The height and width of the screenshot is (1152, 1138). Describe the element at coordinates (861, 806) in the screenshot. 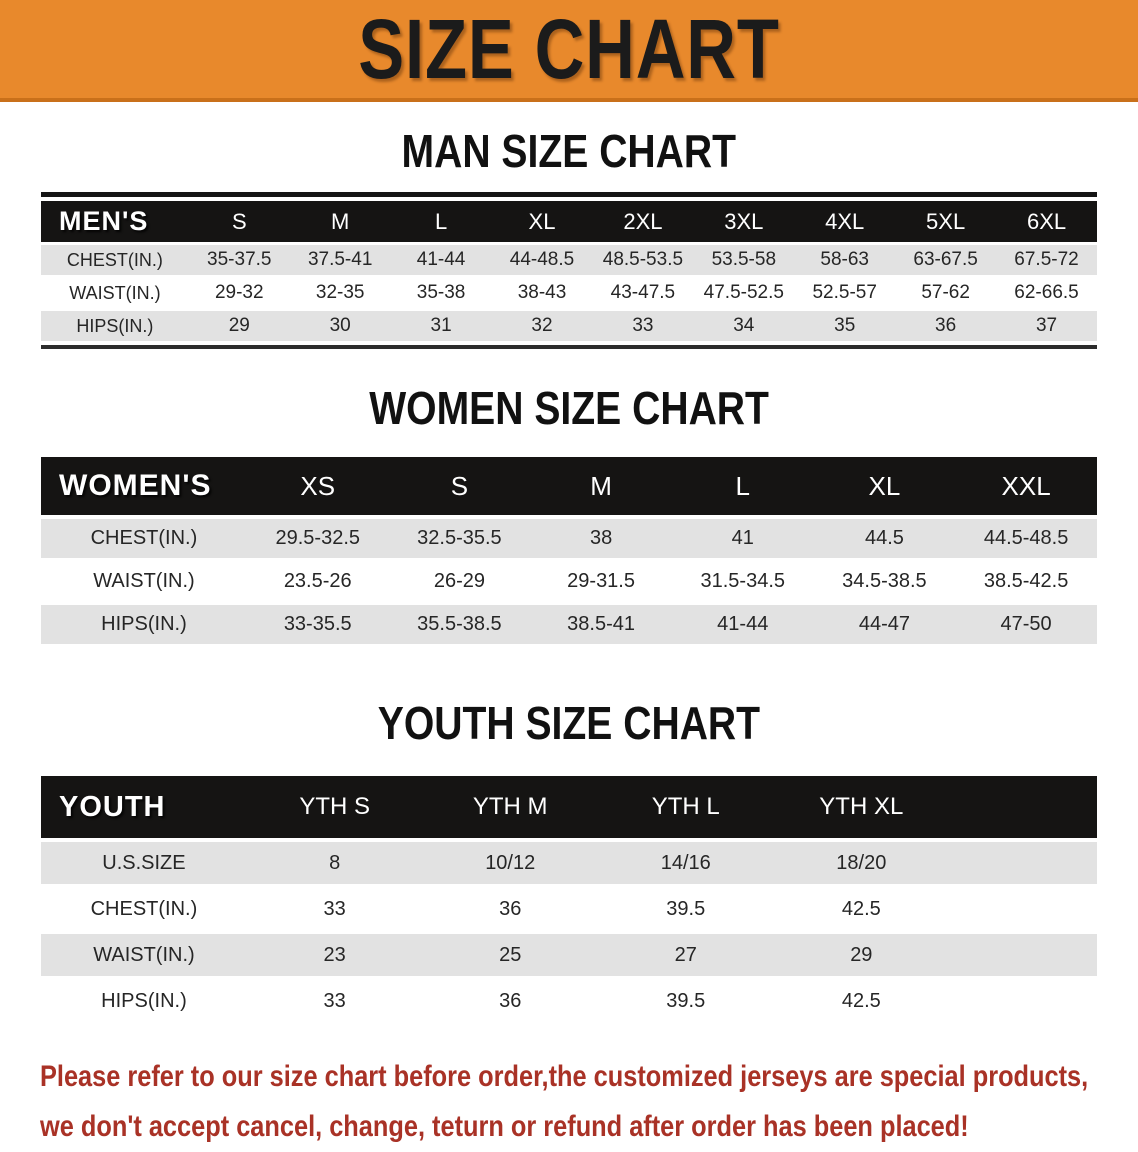

I see `size-column-header: YTH XL` at that location.